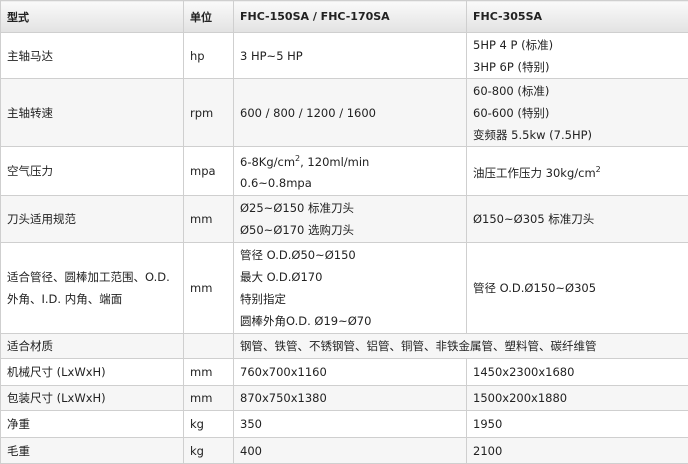  Describe the element at coordinates (534, 172) in the screenshot. I see `text: 油压工作压力 30kg/cm` at that location.